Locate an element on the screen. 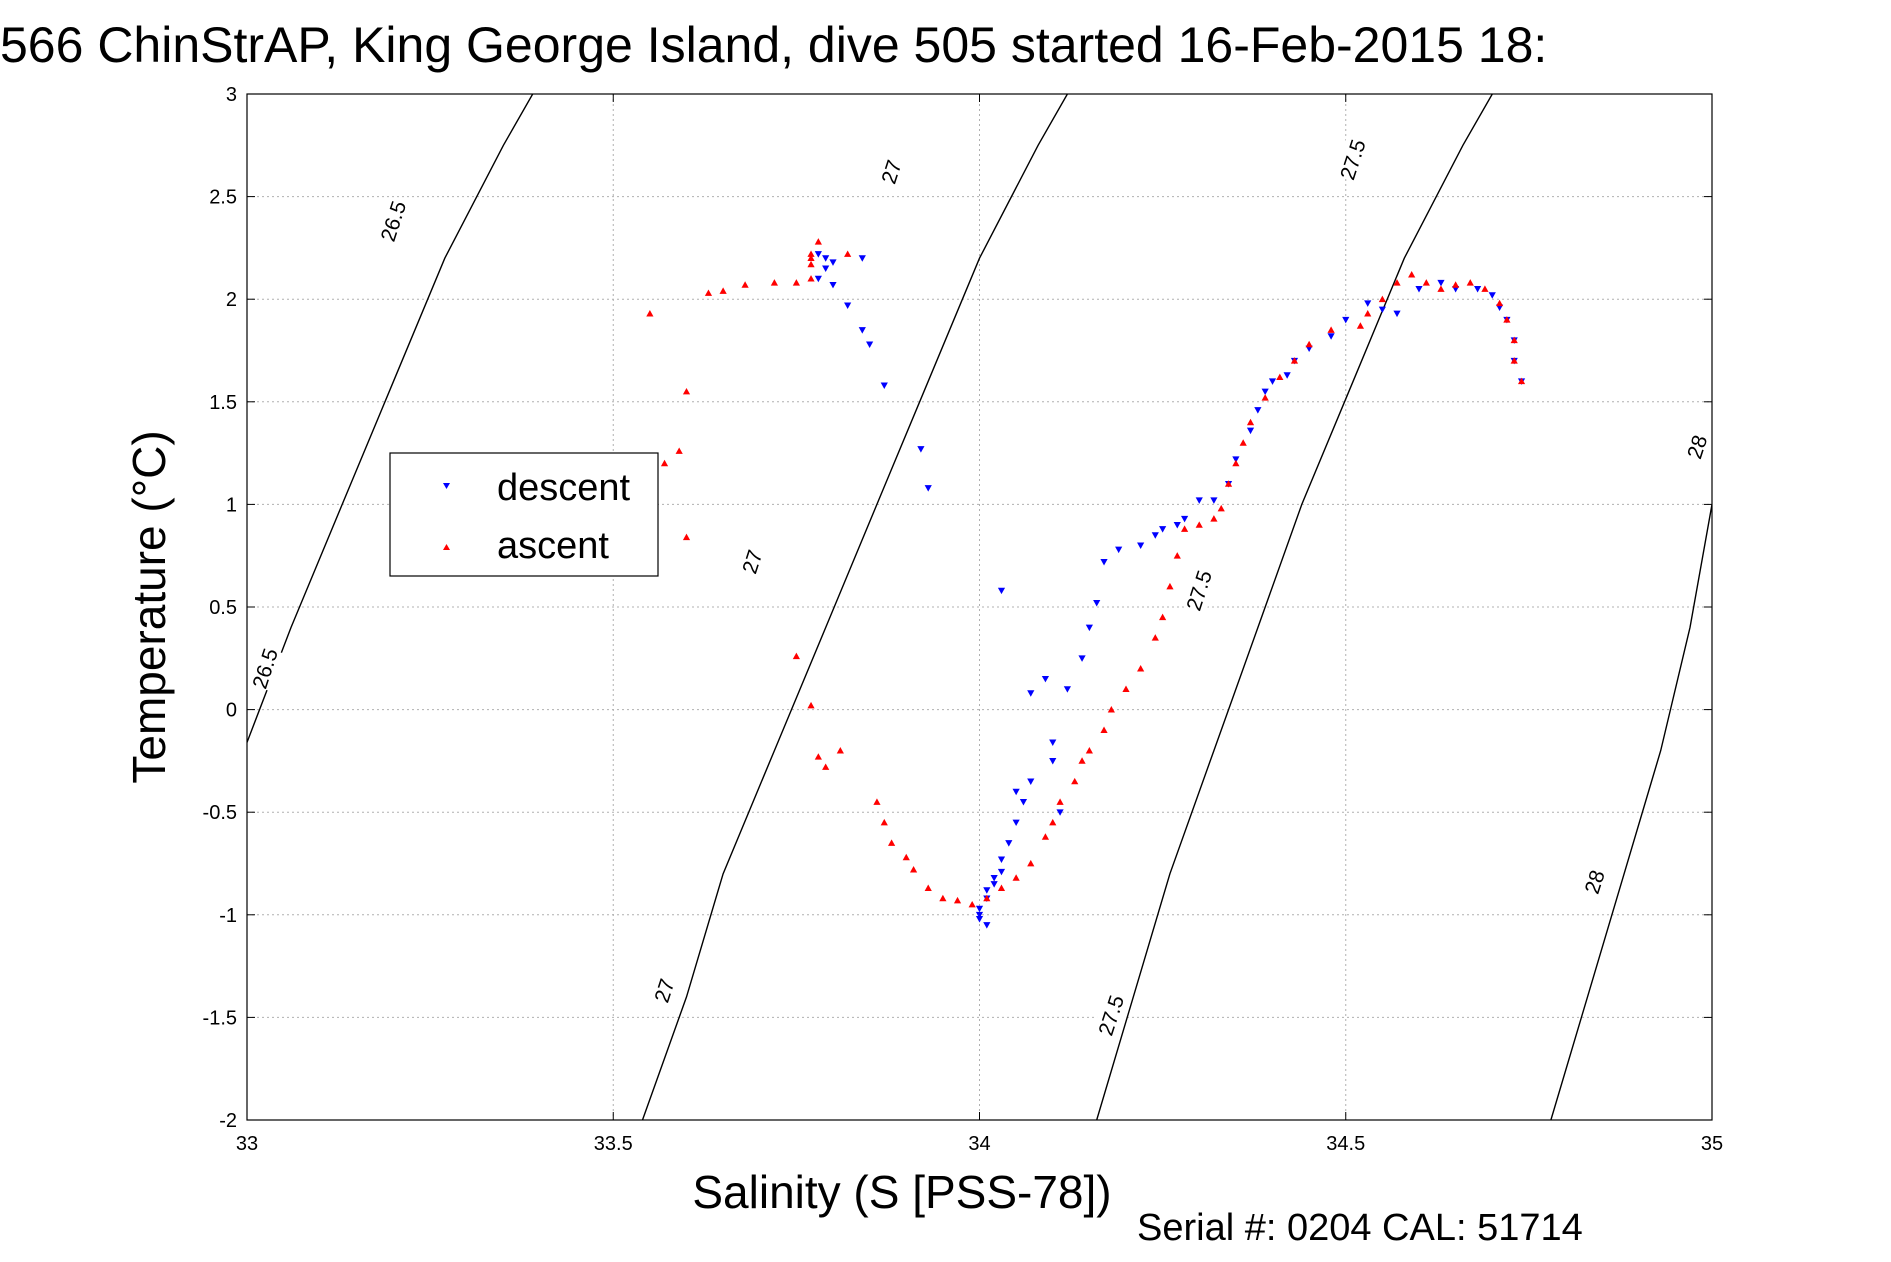  y-tick-label: 3 is located at coordinates (231, 95).